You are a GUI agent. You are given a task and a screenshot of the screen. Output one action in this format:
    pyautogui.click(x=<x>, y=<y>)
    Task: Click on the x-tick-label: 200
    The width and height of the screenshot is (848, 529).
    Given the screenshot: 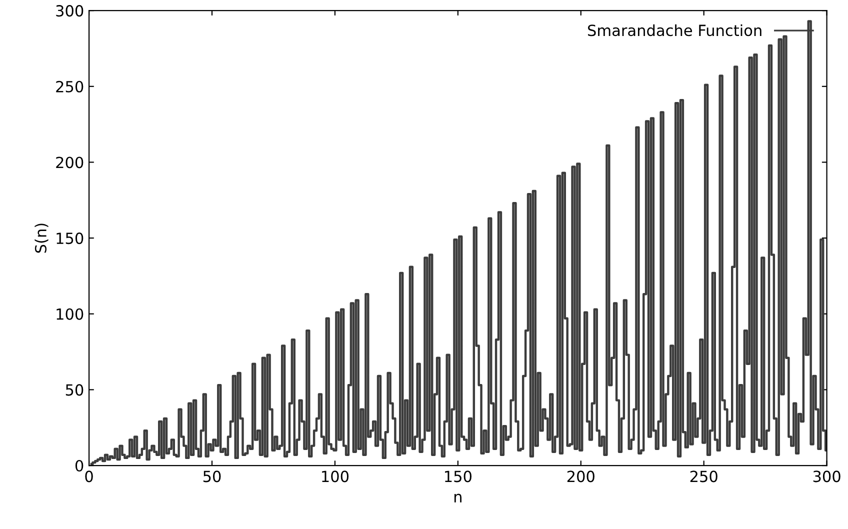 What is the action you would take?
    pyautogui.click(x=580, y=476)
    